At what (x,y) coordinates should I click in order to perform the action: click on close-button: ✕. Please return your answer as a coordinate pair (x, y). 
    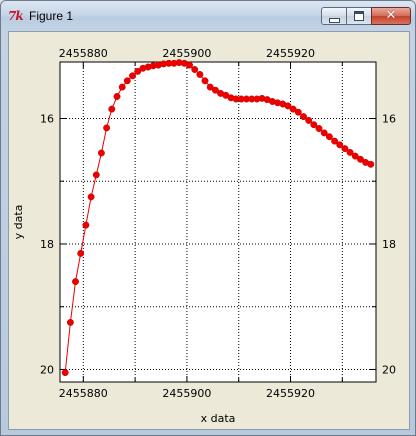
    Looking at the image, I should click on (391, 16).